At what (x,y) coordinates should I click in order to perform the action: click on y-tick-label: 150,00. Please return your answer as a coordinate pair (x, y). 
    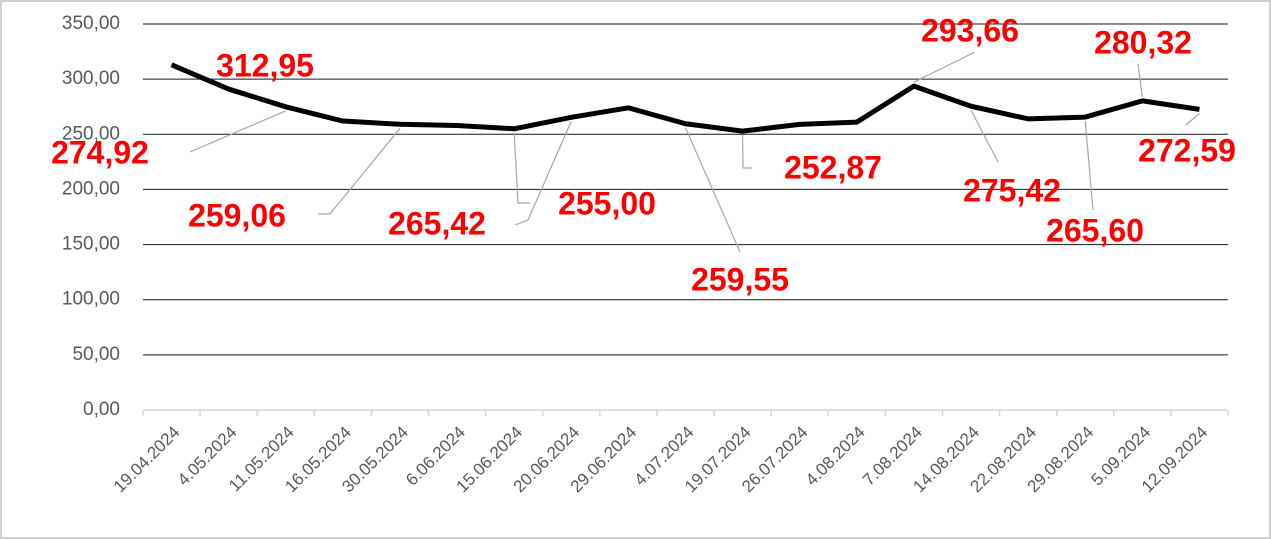
    Looking at the image, I should click on (91, 244).